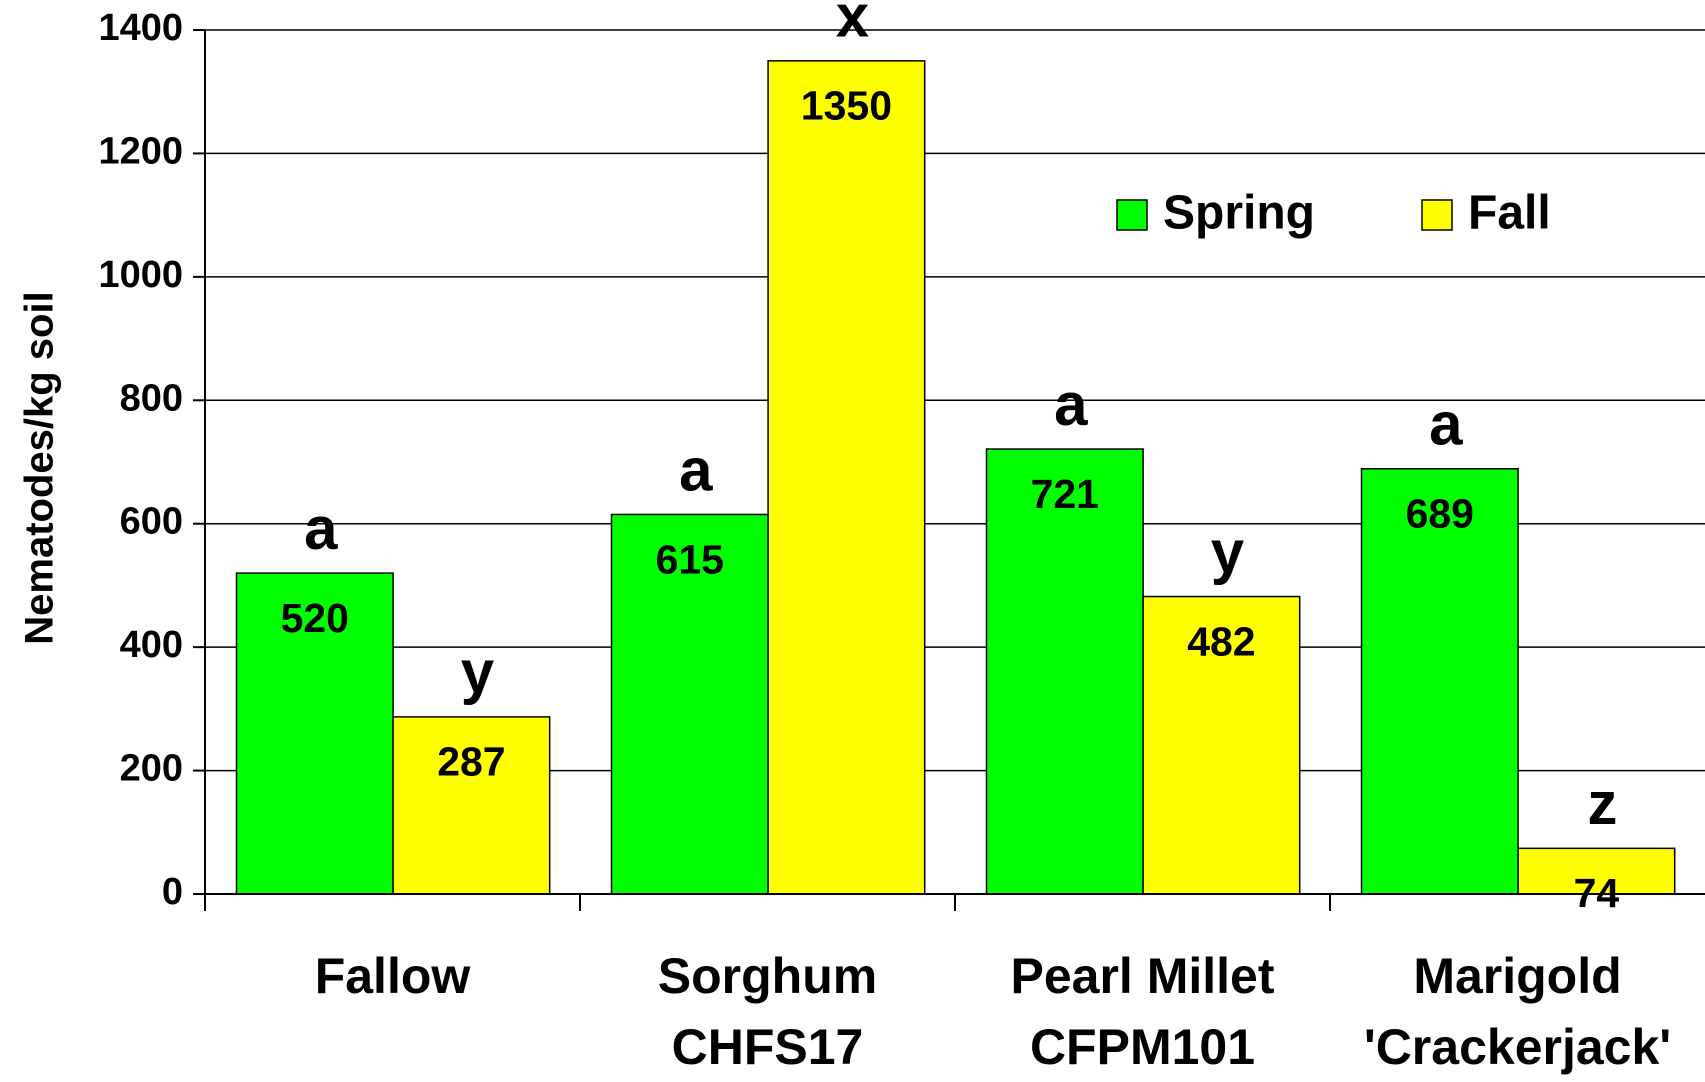  I want to click on y-tick-label: 800, so click(151, 398).